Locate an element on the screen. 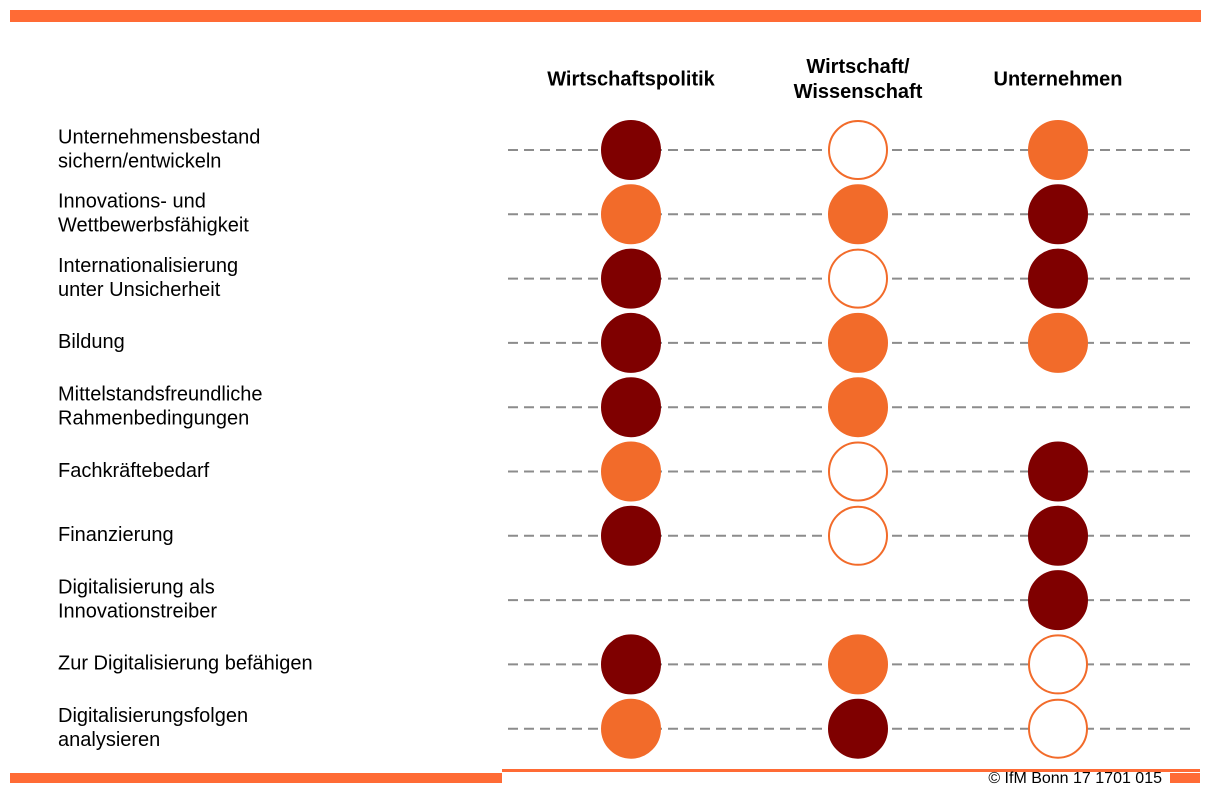 The width and height of the screenshot is (1211, 787). column-header: Wirtschaftspolitik is located at coordinates (631, 79).